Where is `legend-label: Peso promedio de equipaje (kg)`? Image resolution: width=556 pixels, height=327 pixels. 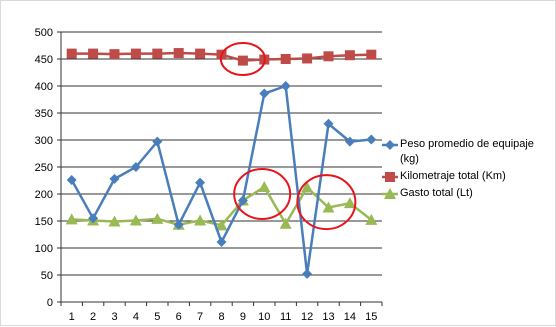 legend-label: Peso promedio de equipaje (kg) is located at coordinates (467, 151).